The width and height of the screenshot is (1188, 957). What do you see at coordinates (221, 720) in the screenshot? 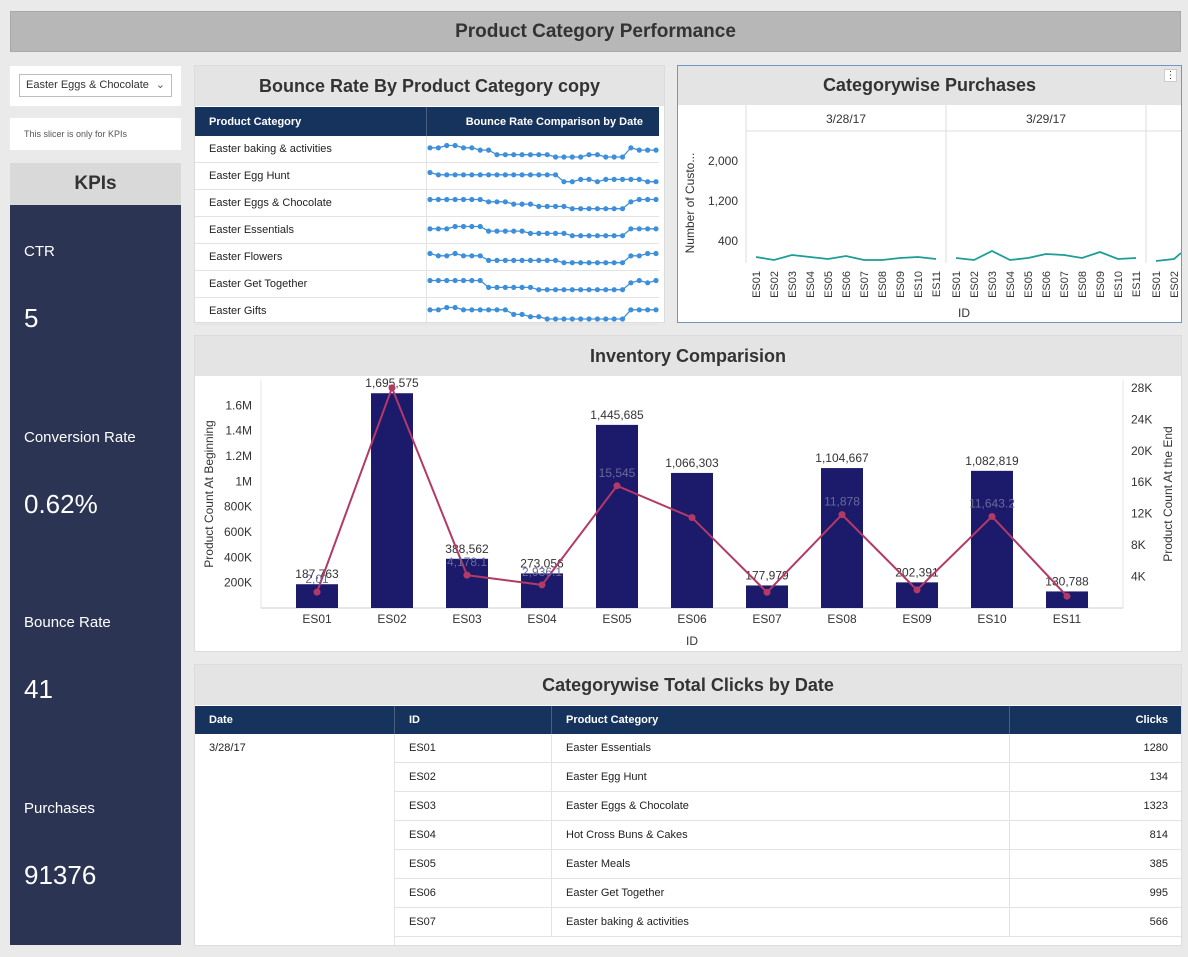
I see `col-date: Date` at bounding box center [221, 720].